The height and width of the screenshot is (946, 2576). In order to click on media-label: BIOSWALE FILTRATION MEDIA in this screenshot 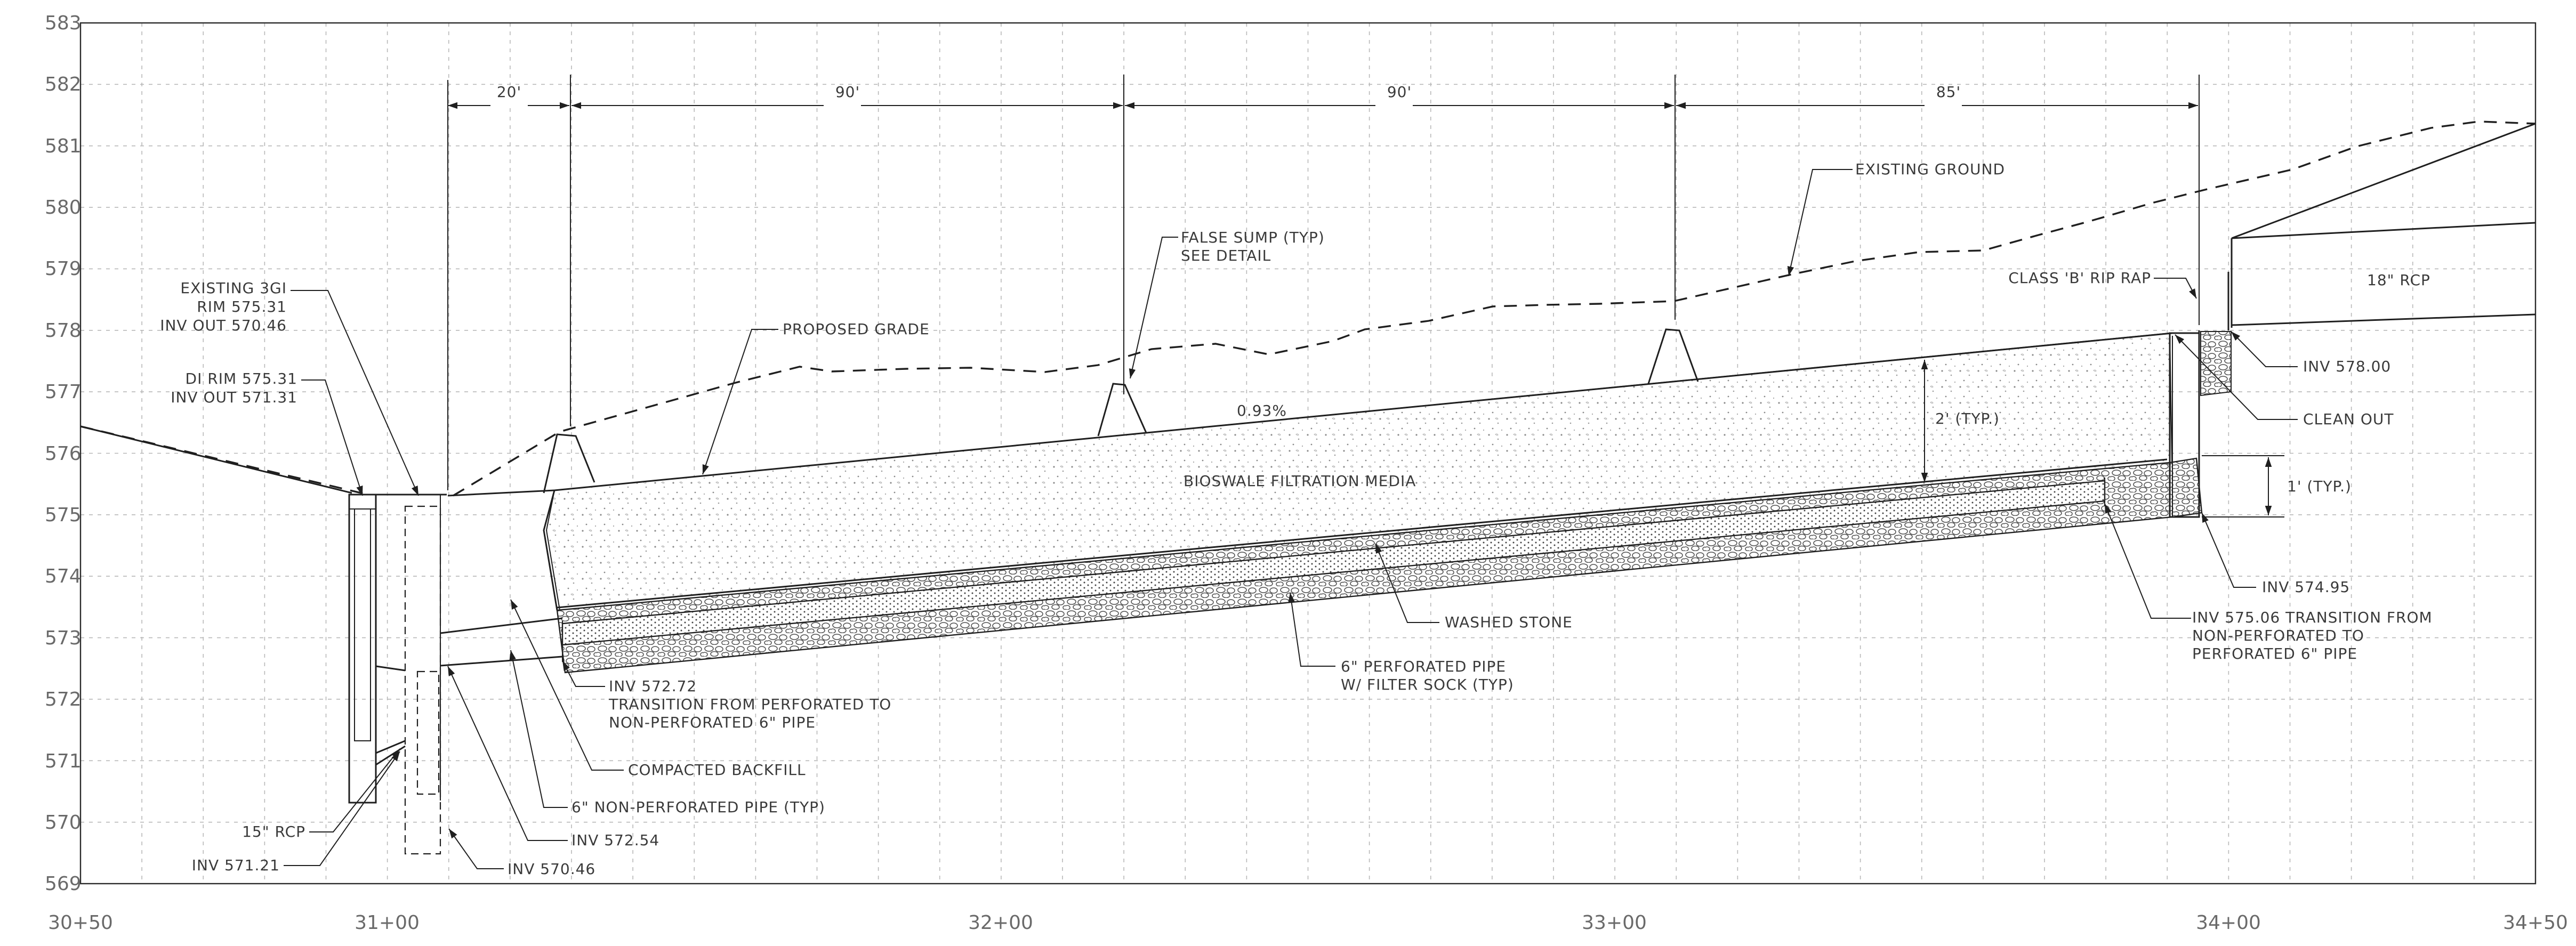, I will do `click(1300, 481)`.